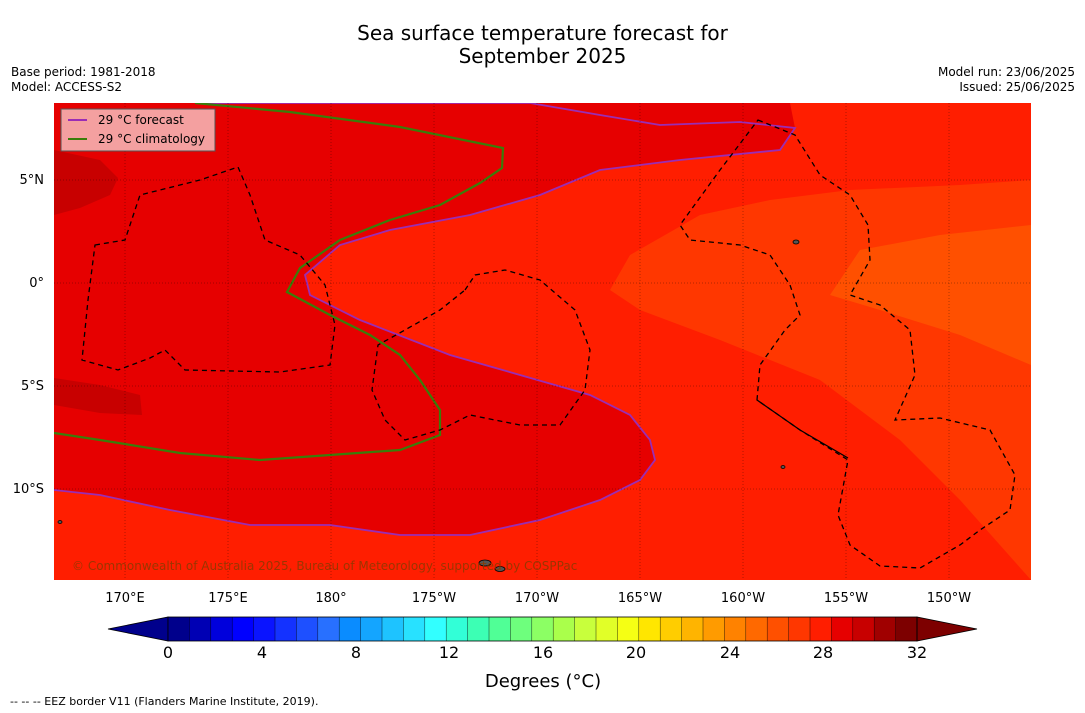  Describe the element at coordinates (28, 335) in the screenshot. I see `latitude-ticks: 5°N 0° 5°S 10°S` at that location.